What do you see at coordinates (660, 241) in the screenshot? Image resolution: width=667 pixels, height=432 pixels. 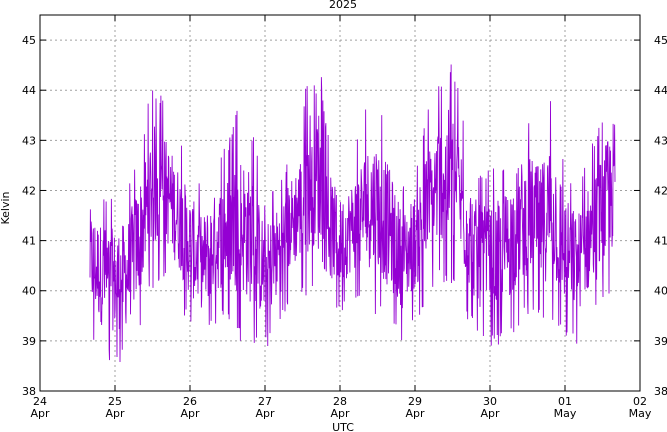 I see `y-tick-label-right: 41` at bounding box center [660, 241].